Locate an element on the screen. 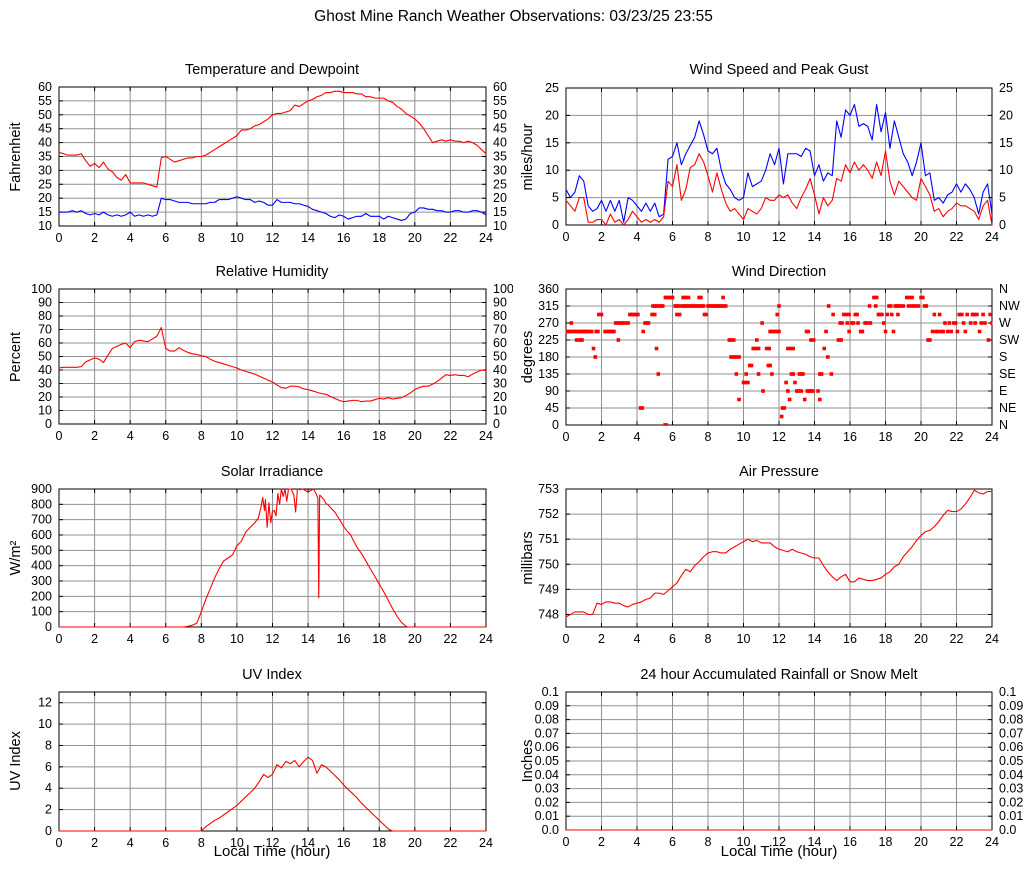 This screenshot has height=878, width=1027. svg-text: 500 is located at coordinates (41, 550).